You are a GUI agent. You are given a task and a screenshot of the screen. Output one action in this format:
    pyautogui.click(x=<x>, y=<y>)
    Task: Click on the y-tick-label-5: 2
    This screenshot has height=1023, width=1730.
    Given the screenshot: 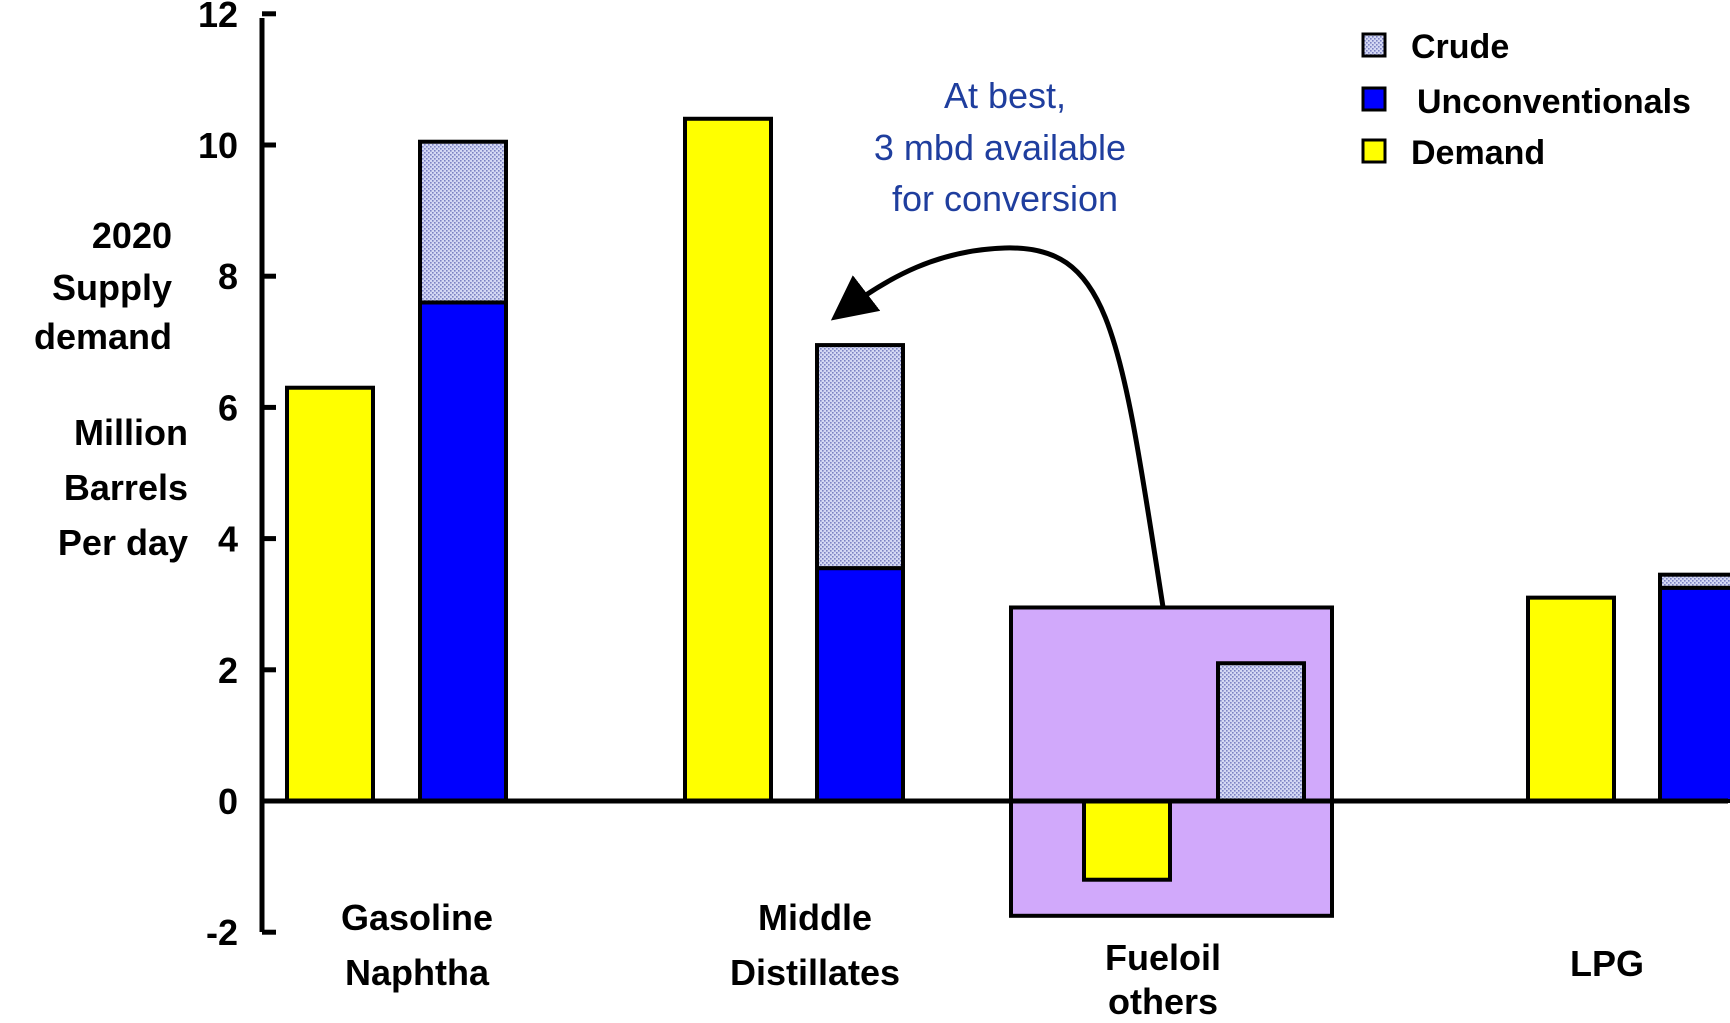 What is the action you would take?
    pyautogui.click(x=228, y=670)
    